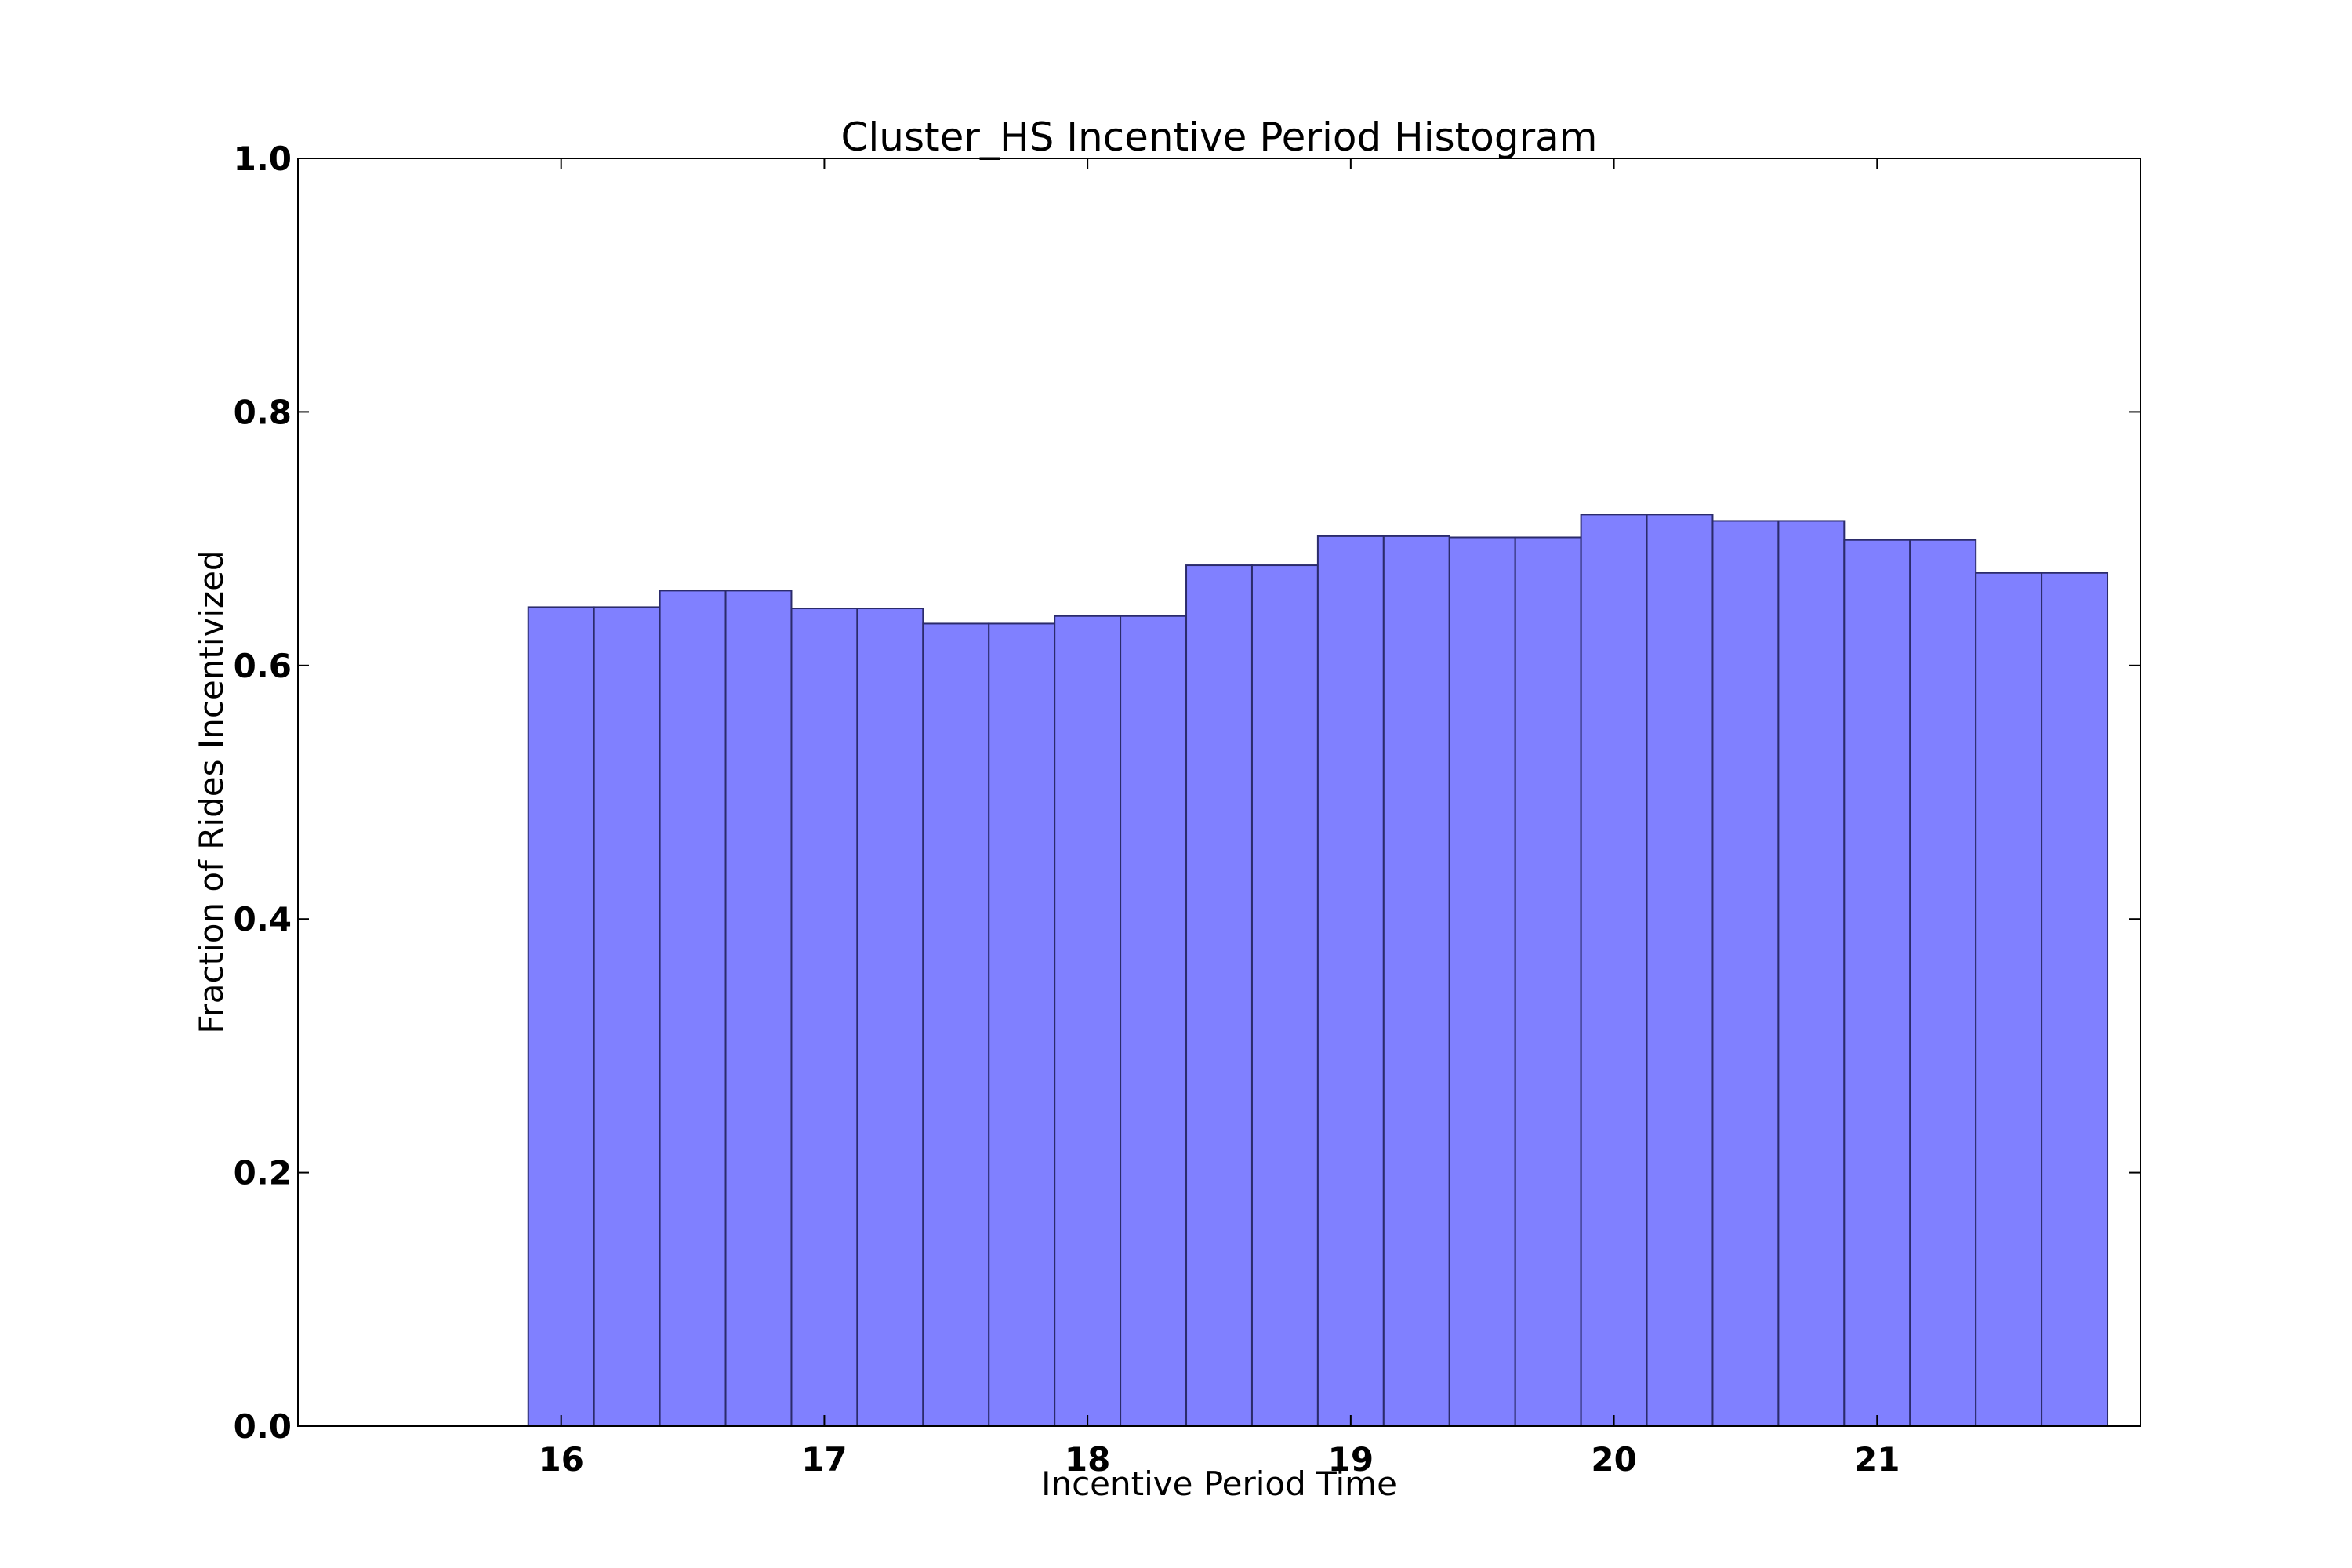  What do you see at coordinates (263, 919) in the screenshot?
I see `y-tick-label: 0.4` at bounding box center [263, 919].